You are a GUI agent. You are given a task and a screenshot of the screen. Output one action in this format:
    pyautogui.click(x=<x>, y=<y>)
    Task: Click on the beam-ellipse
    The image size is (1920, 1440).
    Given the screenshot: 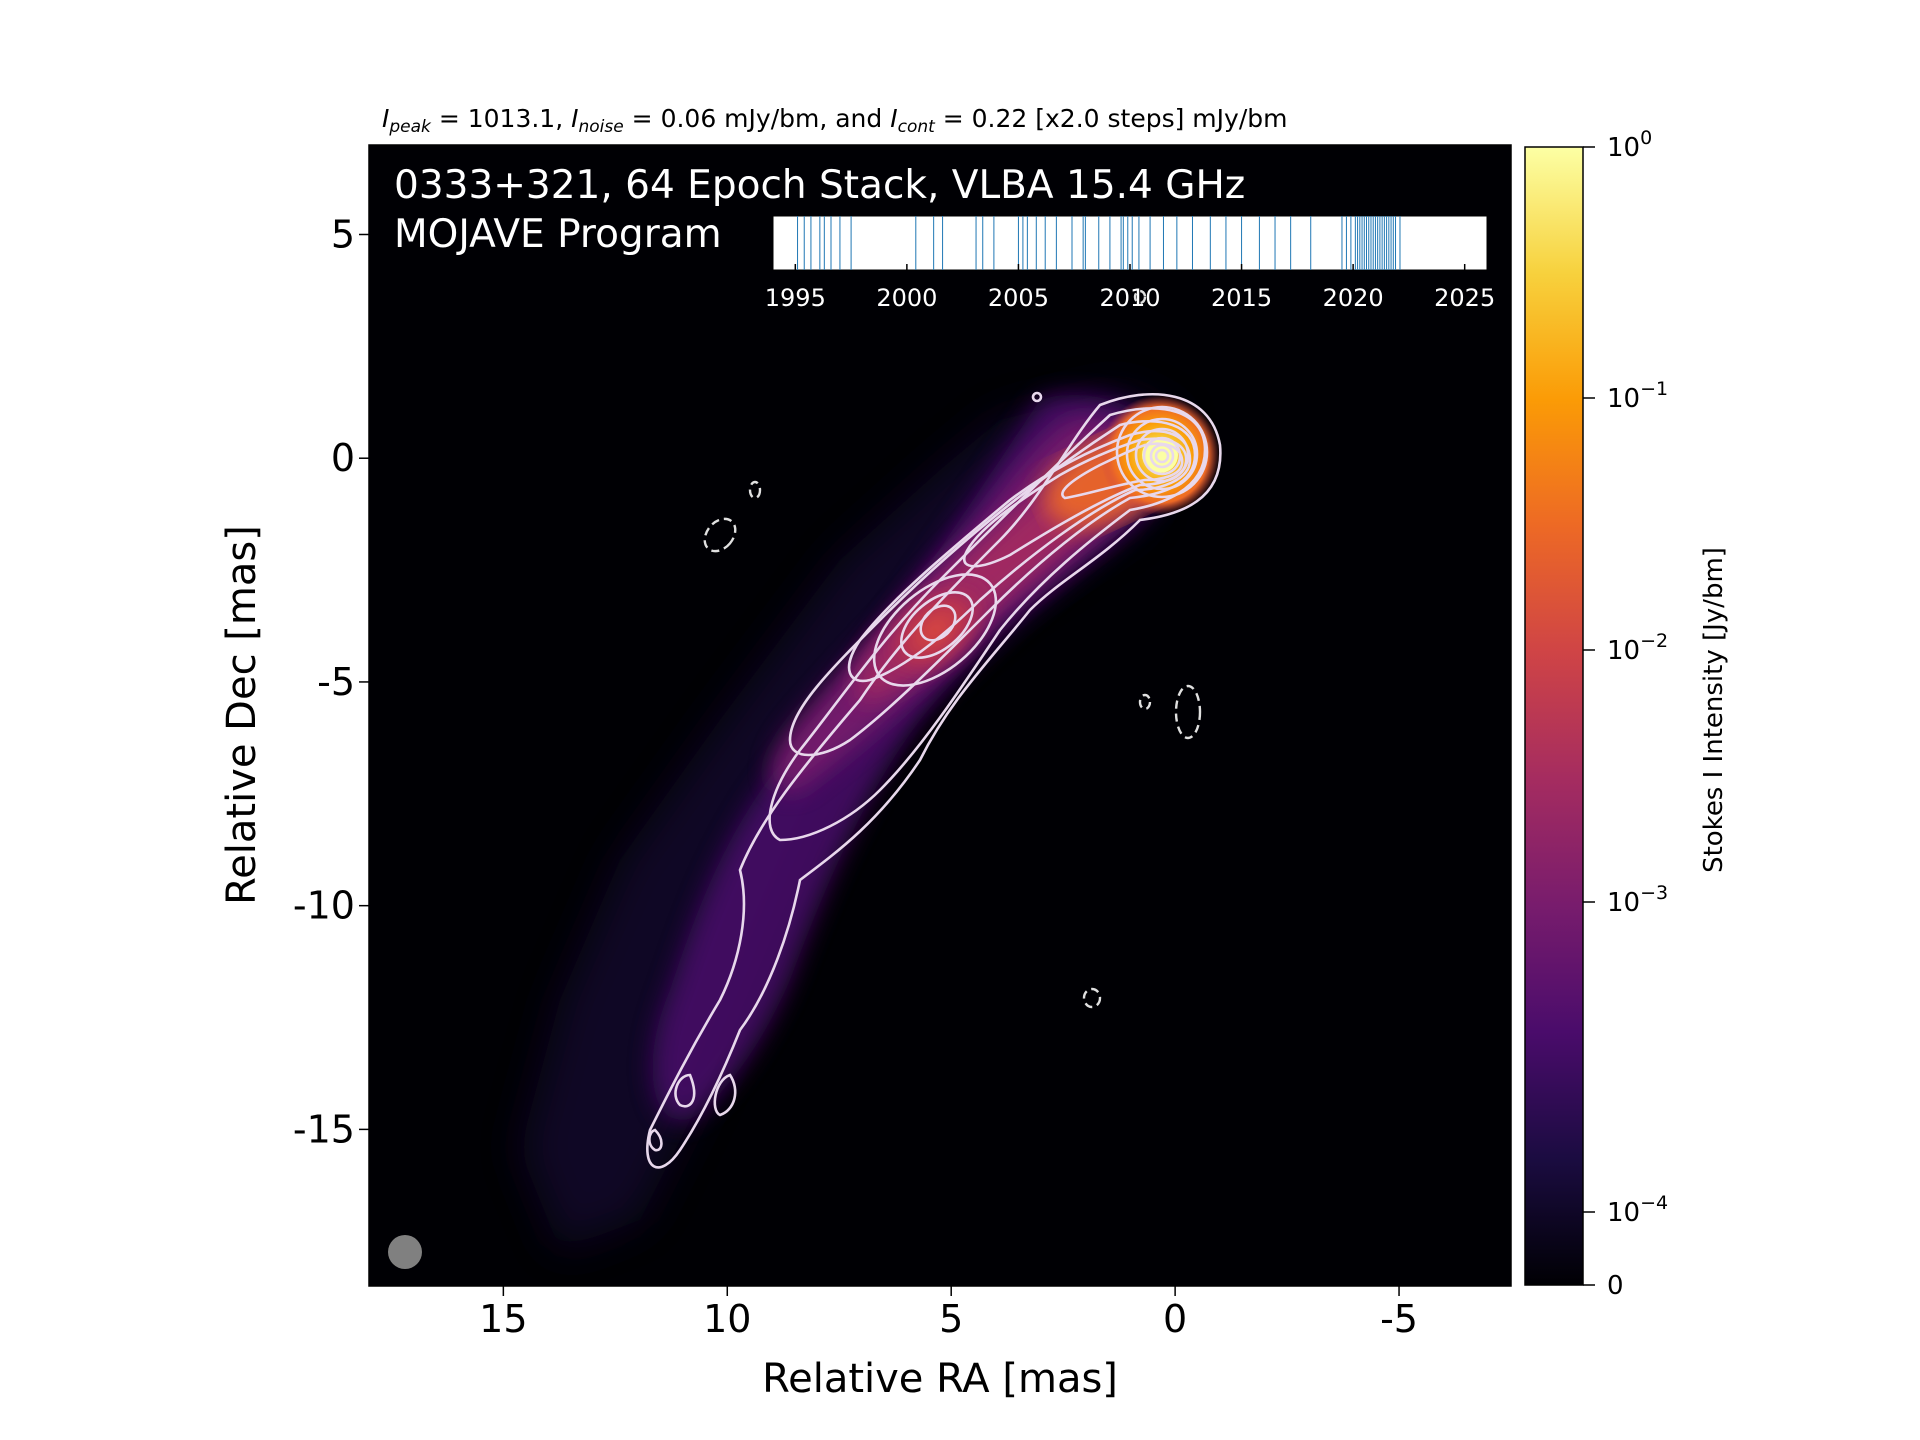 What is the action you would take?
    pyautogui.click(x=405, y=1252)
    